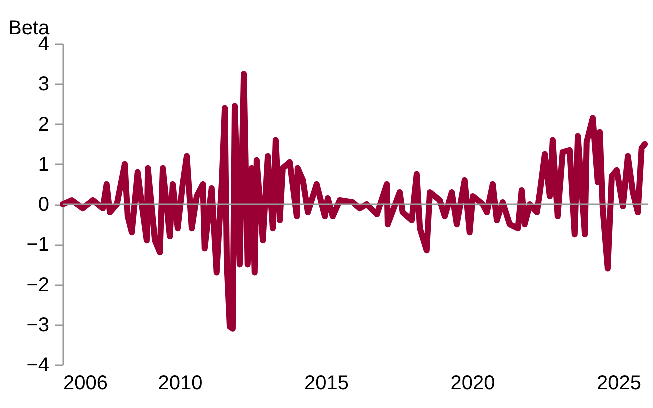 The width and height of the screenshot is (653, 408). What do you see at coordinates (326, 383) in the screenshot?
I see `x-tick-label: 2015` at bounding box center [326, 383].